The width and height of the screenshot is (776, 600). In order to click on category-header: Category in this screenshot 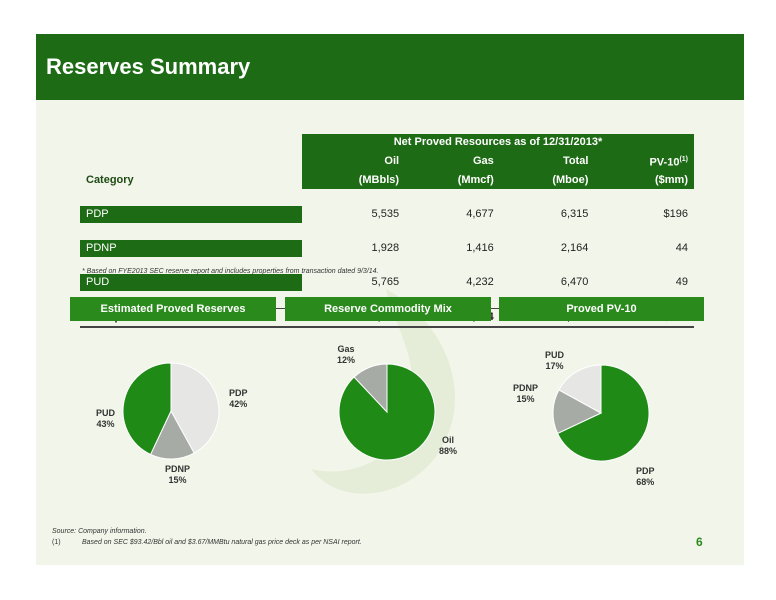, I will do `click(110, 179)`.